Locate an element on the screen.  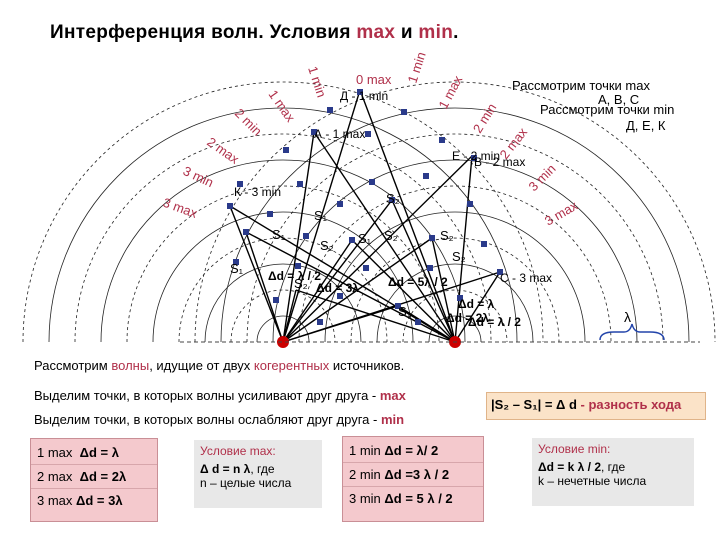
arc-label-1-min-left: 1 min is located at coordinates (317, 81).